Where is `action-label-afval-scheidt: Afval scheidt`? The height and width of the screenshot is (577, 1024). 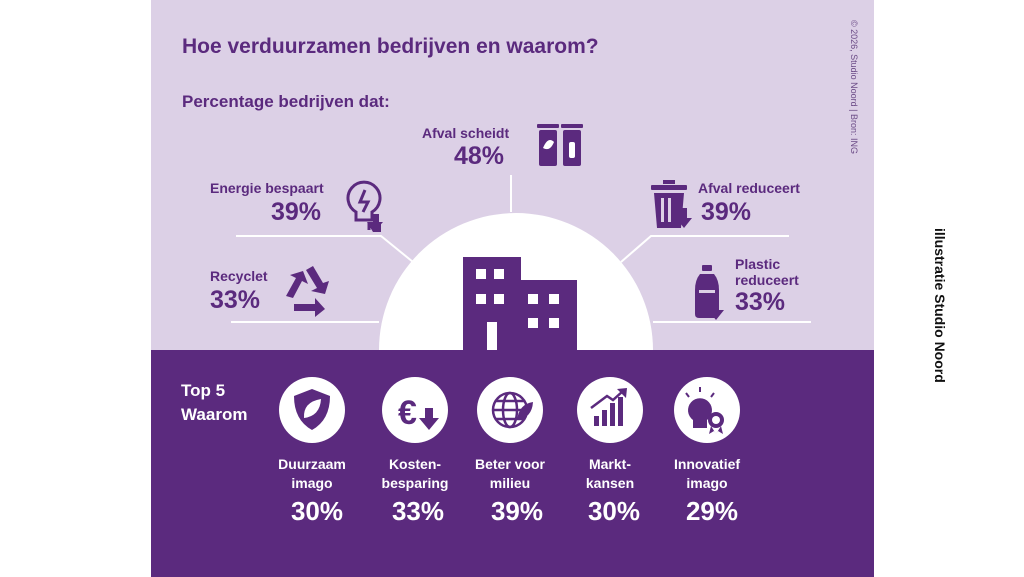
action-label-afval-scheidt: Afval scheidt is located at coordinates (466, 133).